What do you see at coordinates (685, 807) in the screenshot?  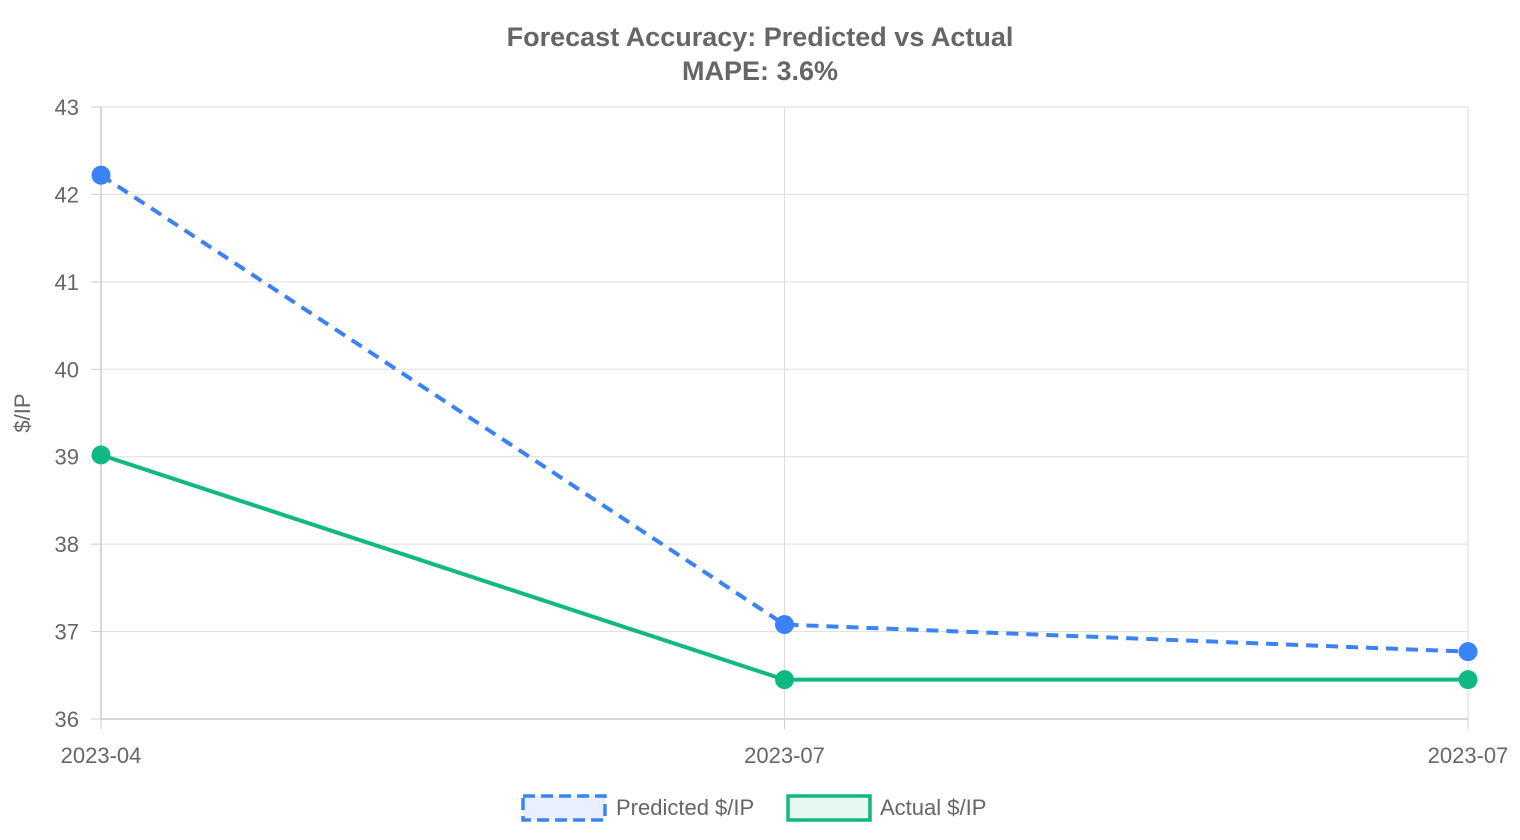 I see `legend-label: Predicted $/IP` at bounding box center [685, 807].